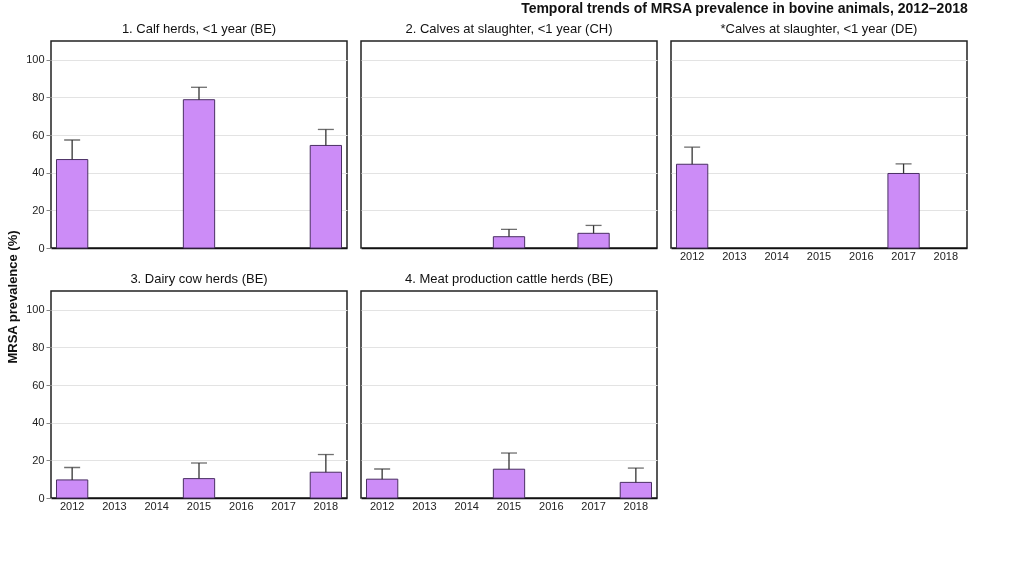 This screenshot has height=568, width=1010. I want to click on text: Temporal trends of MRSA prevalence in bovine animals, 2012–2018, so click(744, 8).